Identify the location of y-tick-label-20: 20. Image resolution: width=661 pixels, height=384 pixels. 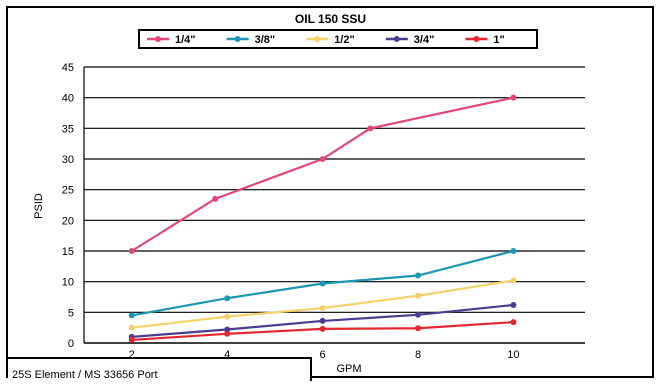
(68, 221).